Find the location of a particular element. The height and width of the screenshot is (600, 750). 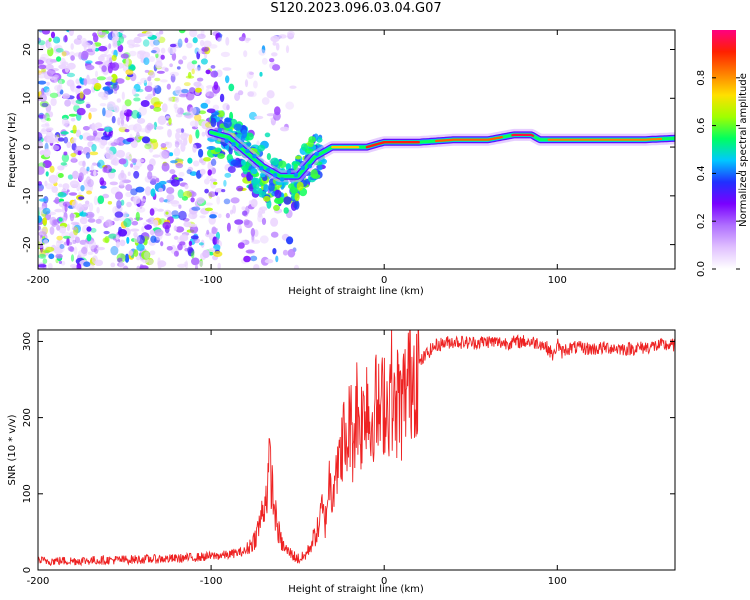

snr-y-tick-label: 300 is located at coordinates (27, 341).